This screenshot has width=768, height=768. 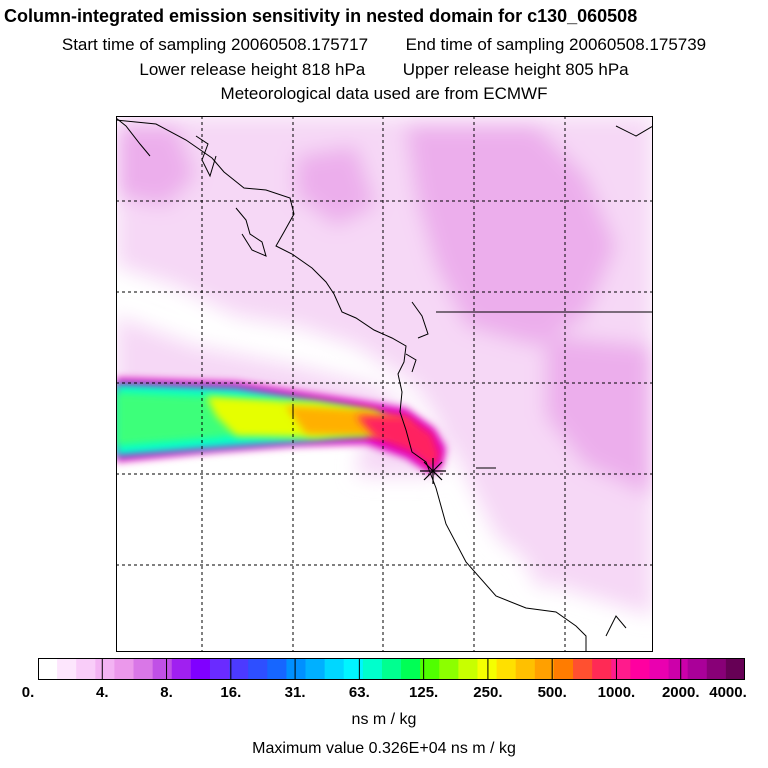 I want to click on start-time-value: 20060508.175717, so click(x=300, y=44).